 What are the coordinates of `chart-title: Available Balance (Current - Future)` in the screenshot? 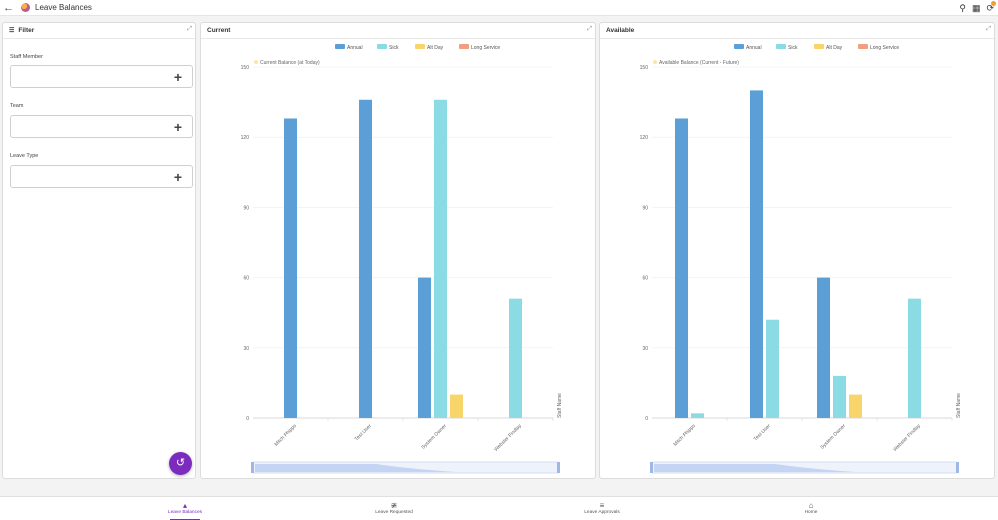 It's located at (699, 63).